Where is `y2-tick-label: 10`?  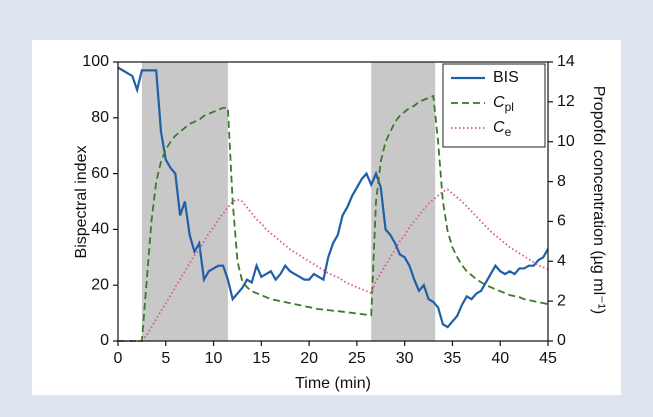
y2-tick-label: 10 is located at coordinates (566, 141).